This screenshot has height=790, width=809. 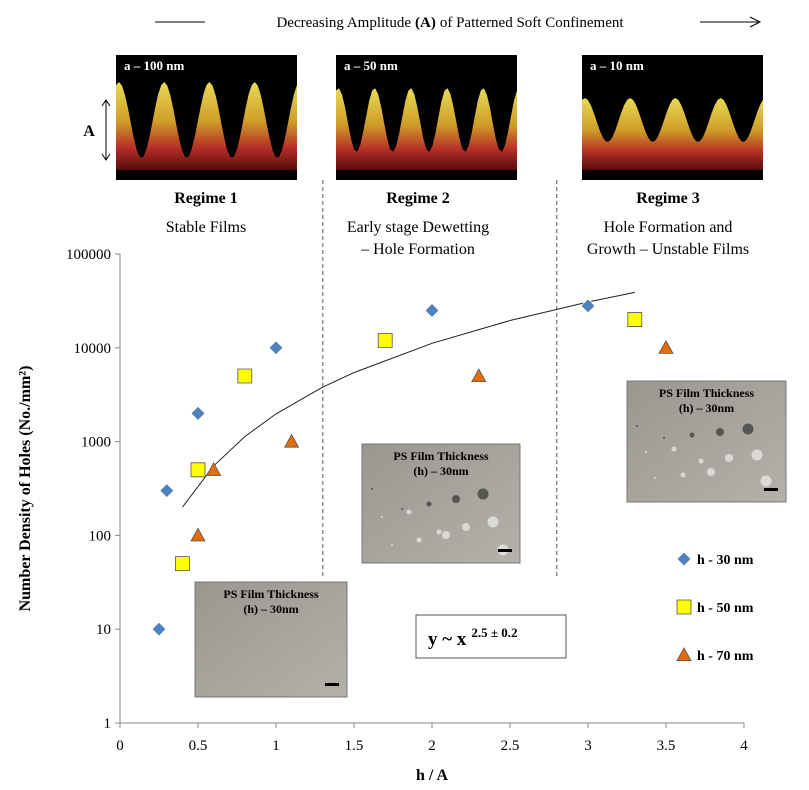 What do you see at coordinates (93, 349) in the screenshot?
I see `y-tick-label: 10000` at bounding box center [93, 349].